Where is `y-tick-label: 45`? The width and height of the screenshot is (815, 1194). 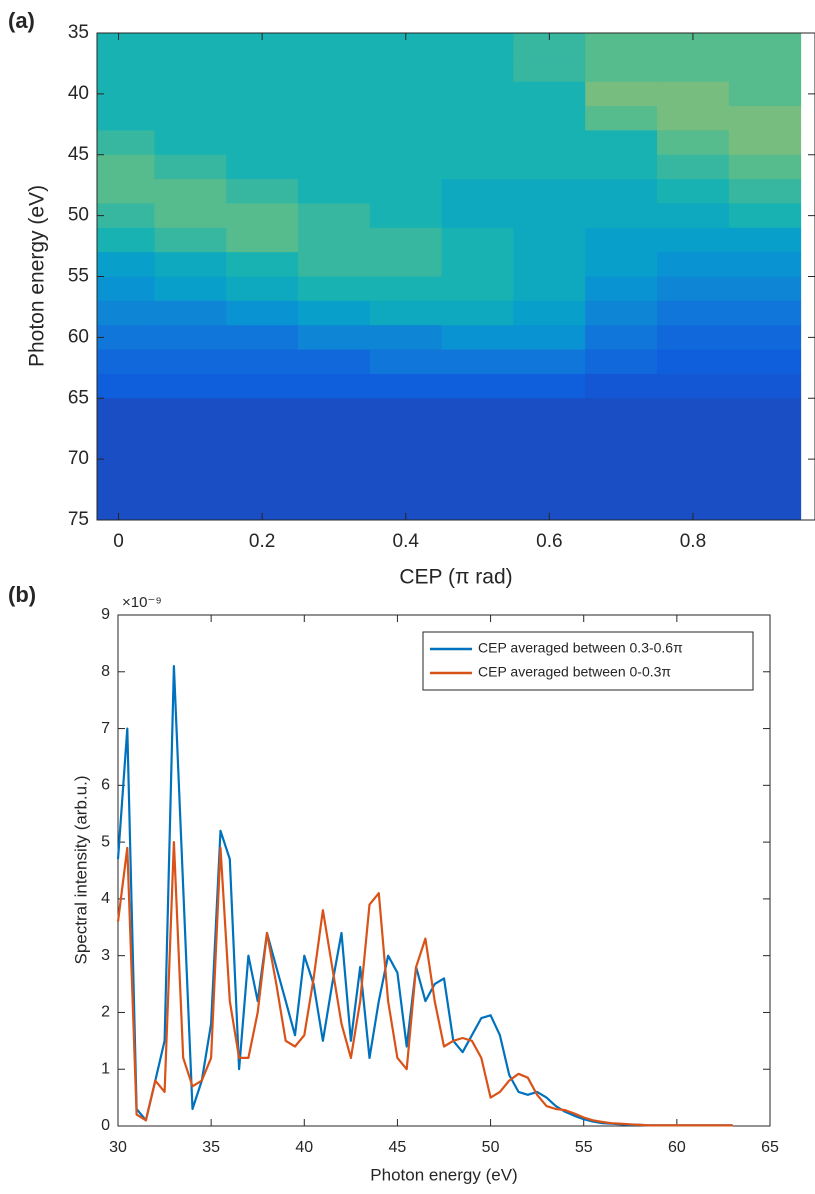 y-tick-label: 45 is located at coordinates (78, 154).